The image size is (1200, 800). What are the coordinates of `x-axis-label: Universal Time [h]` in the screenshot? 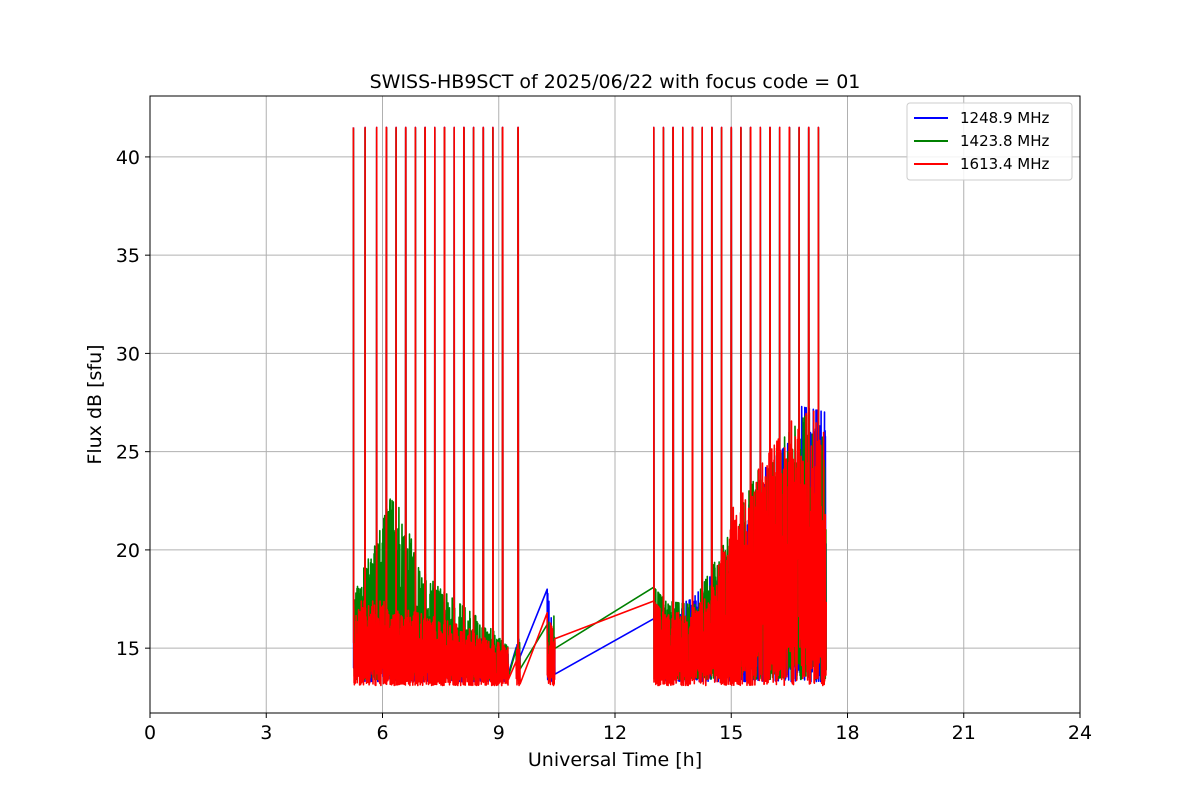 It's located at (615, 760).